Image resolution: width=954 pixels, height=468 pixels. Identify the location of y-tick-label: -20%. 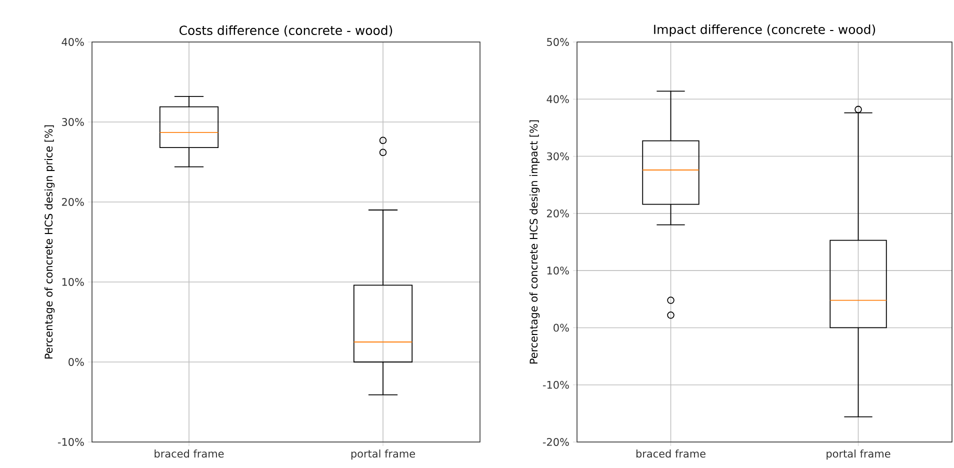
(555, 442).